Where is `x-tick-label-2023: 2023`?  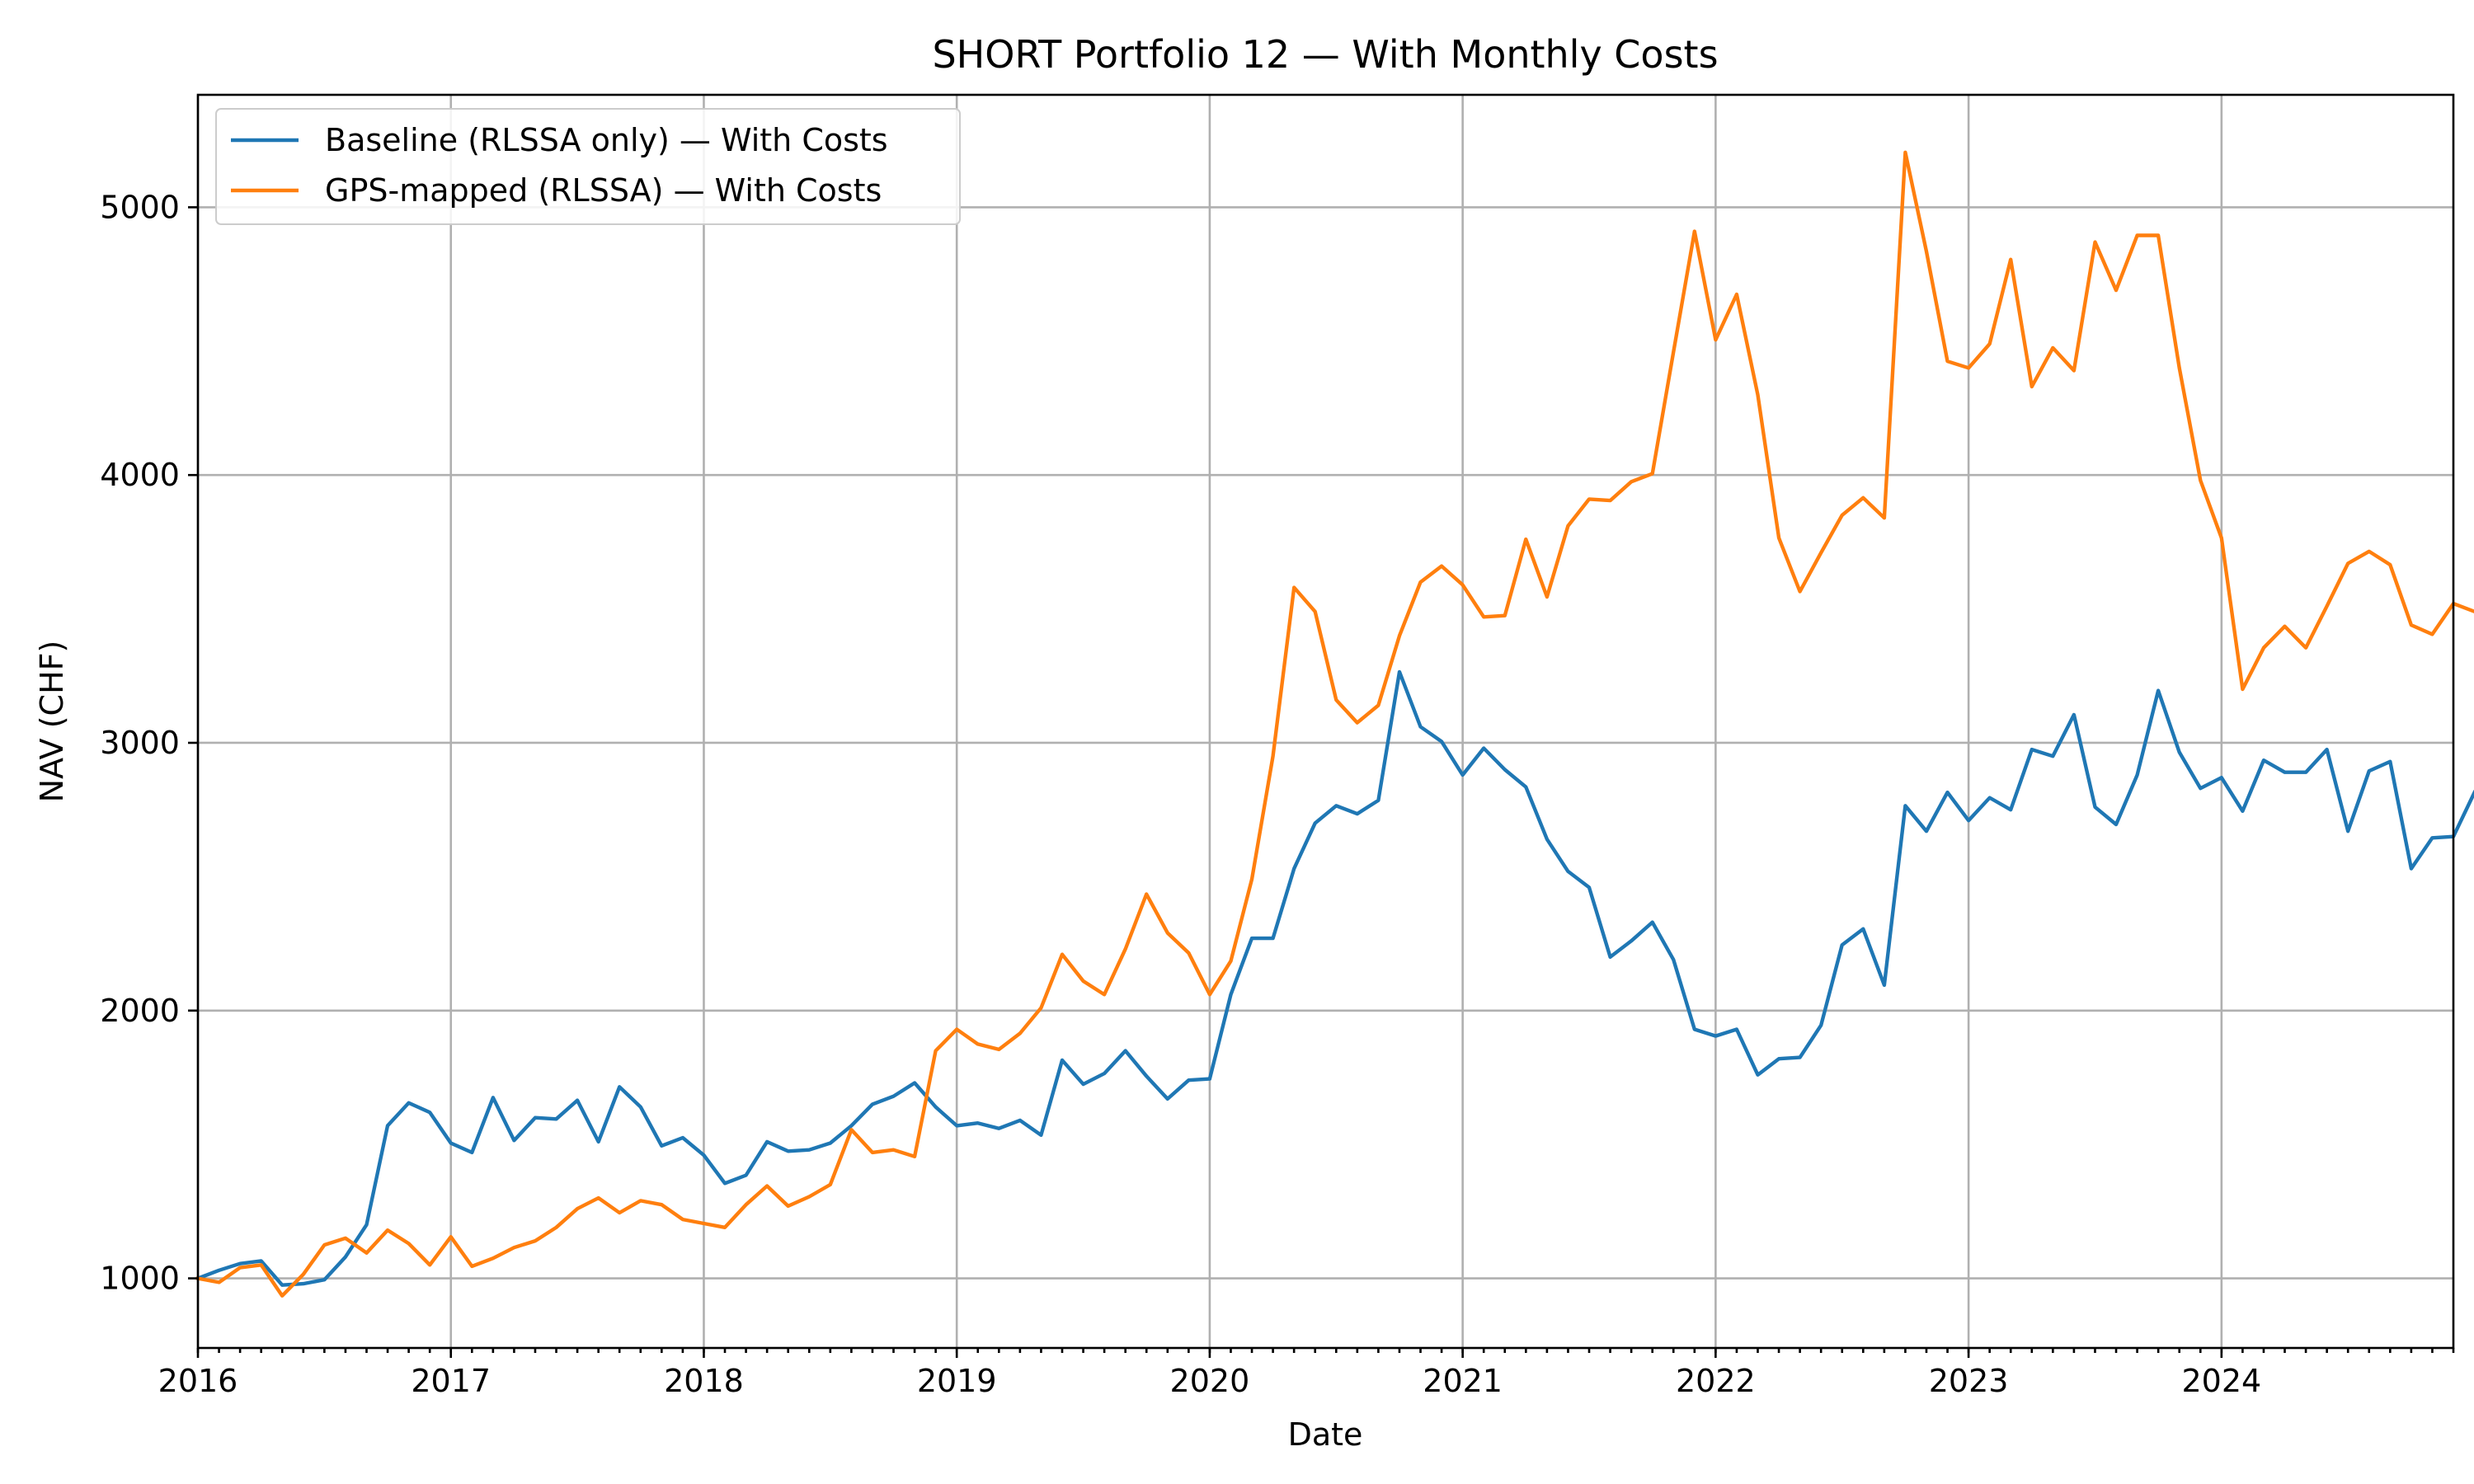 x-tick-label-2023: 2023 is located at coordinates (1969, 1381).